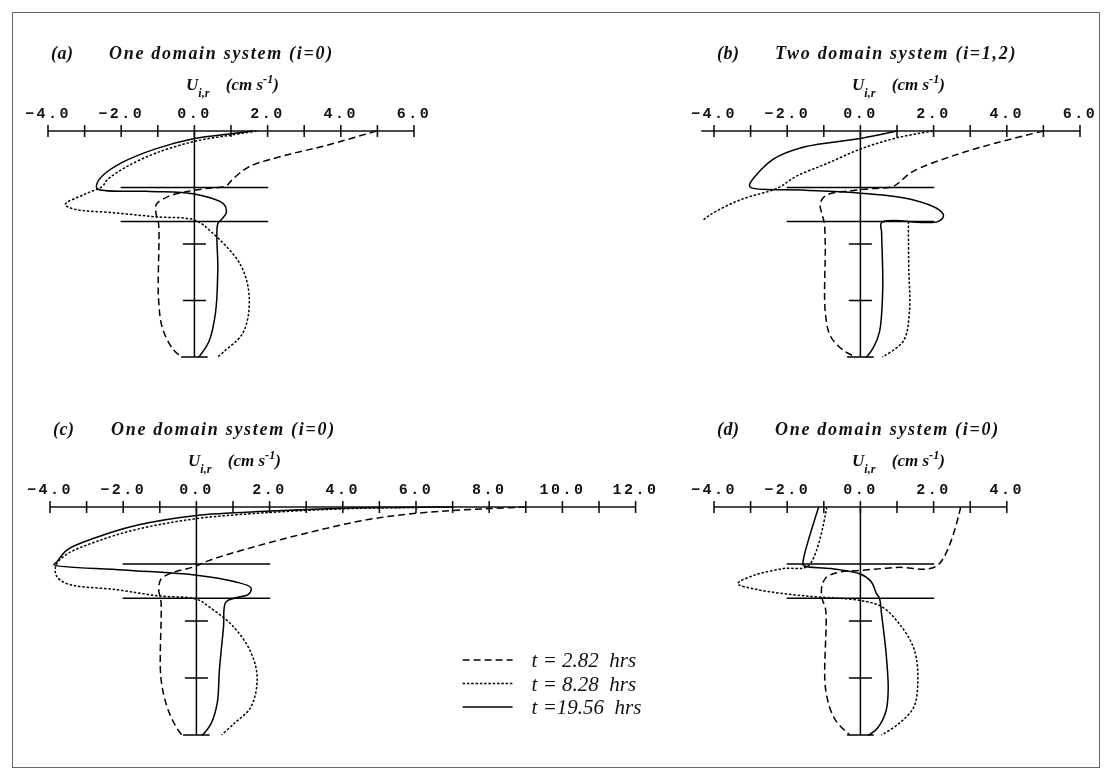  Describe the element at coordinates (586, 707) in the screenshot. I see `legend-label: t =19.56 hrs` at that location.